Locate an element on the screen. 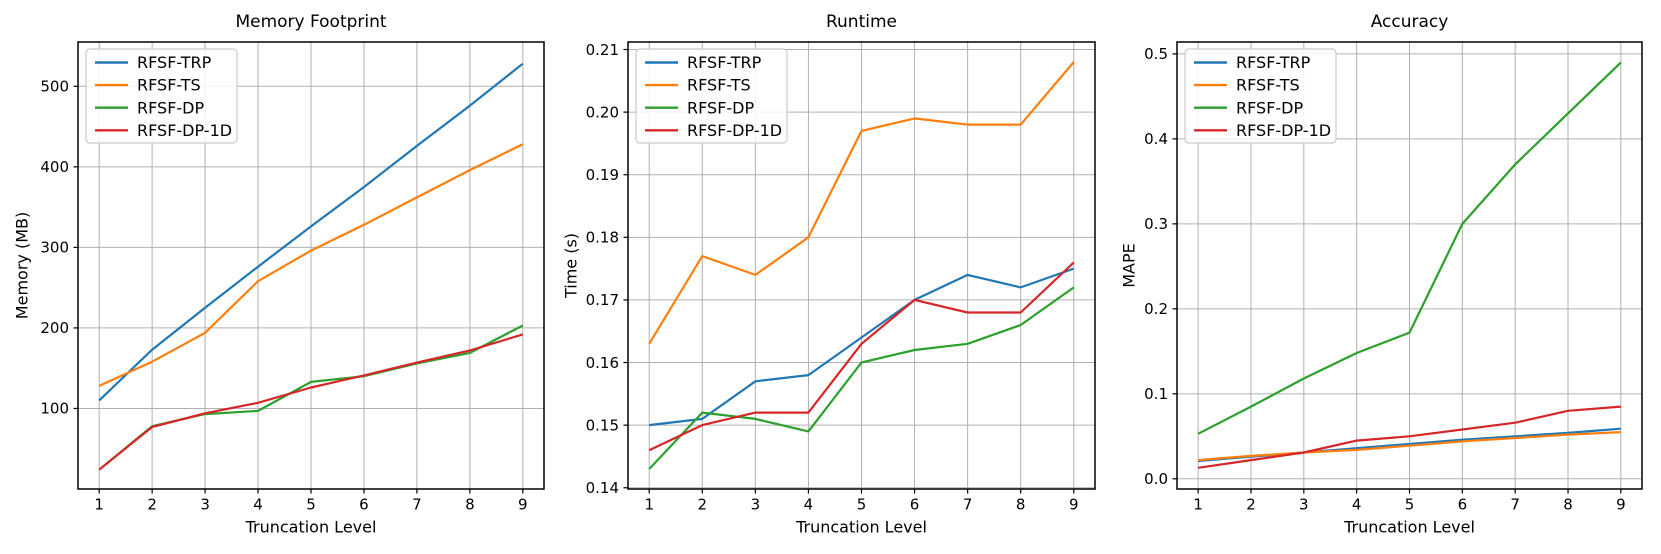 This screenshot has height=554, width=1661. legend-runtime: RFSF-TRP RFSF-TS RFSF-DP RFSF-DP-1D is located at coordinates (711, 96).